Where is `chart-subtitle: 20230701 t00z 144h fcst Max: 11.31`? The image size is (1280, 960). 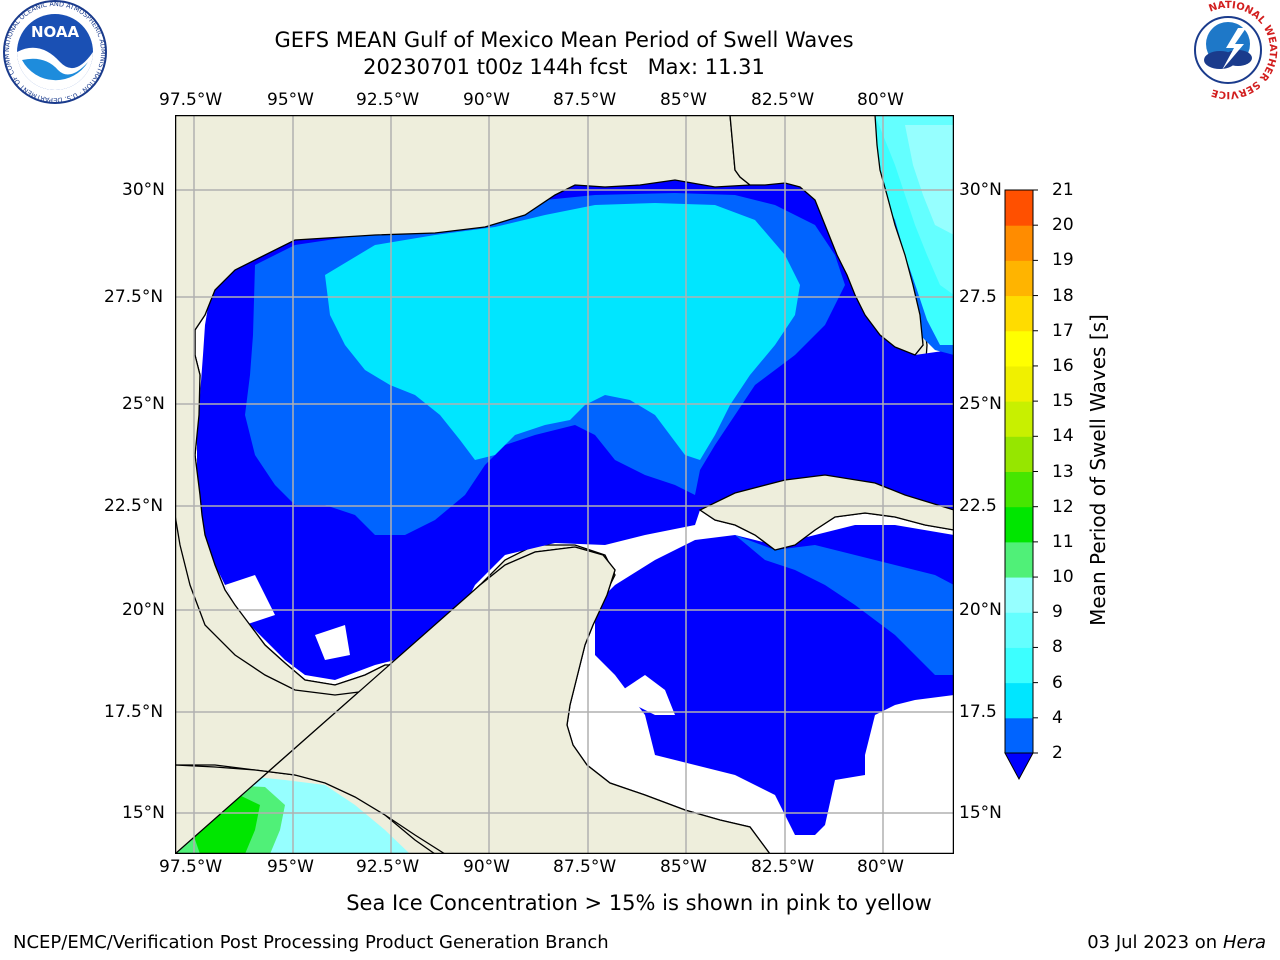 chart-subtitle: 20230701 t00z 144h fcst Max: 11.31 is located at coordinates (564, 67).